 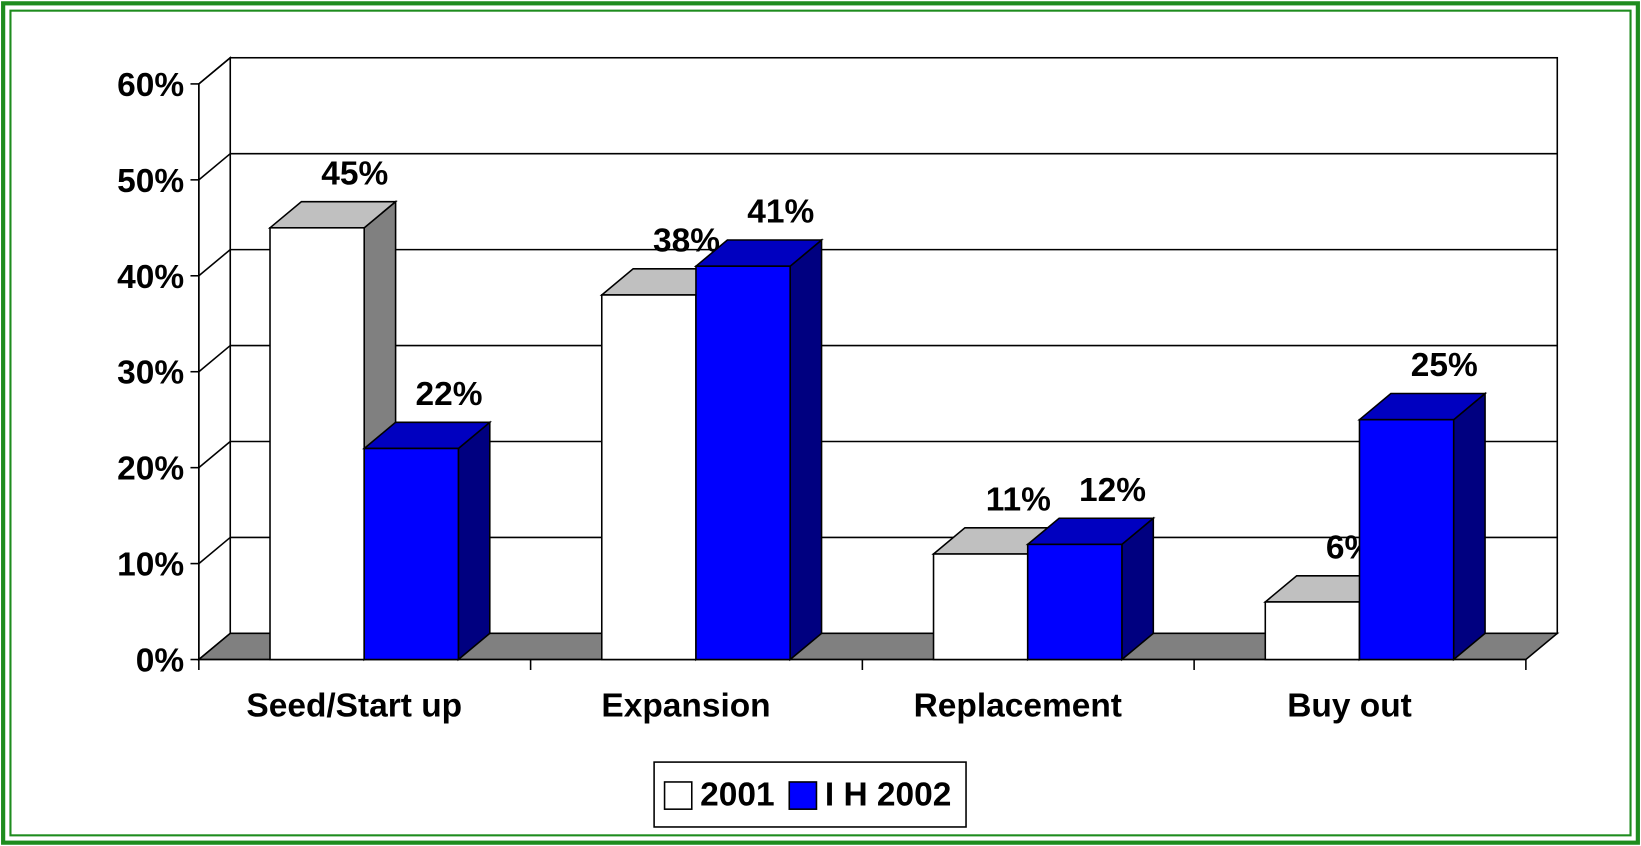 What do you see at coordinates (150, 277) in the screenshot?
I see `y-tick-label: 40%` at bounding box center [150, 277].